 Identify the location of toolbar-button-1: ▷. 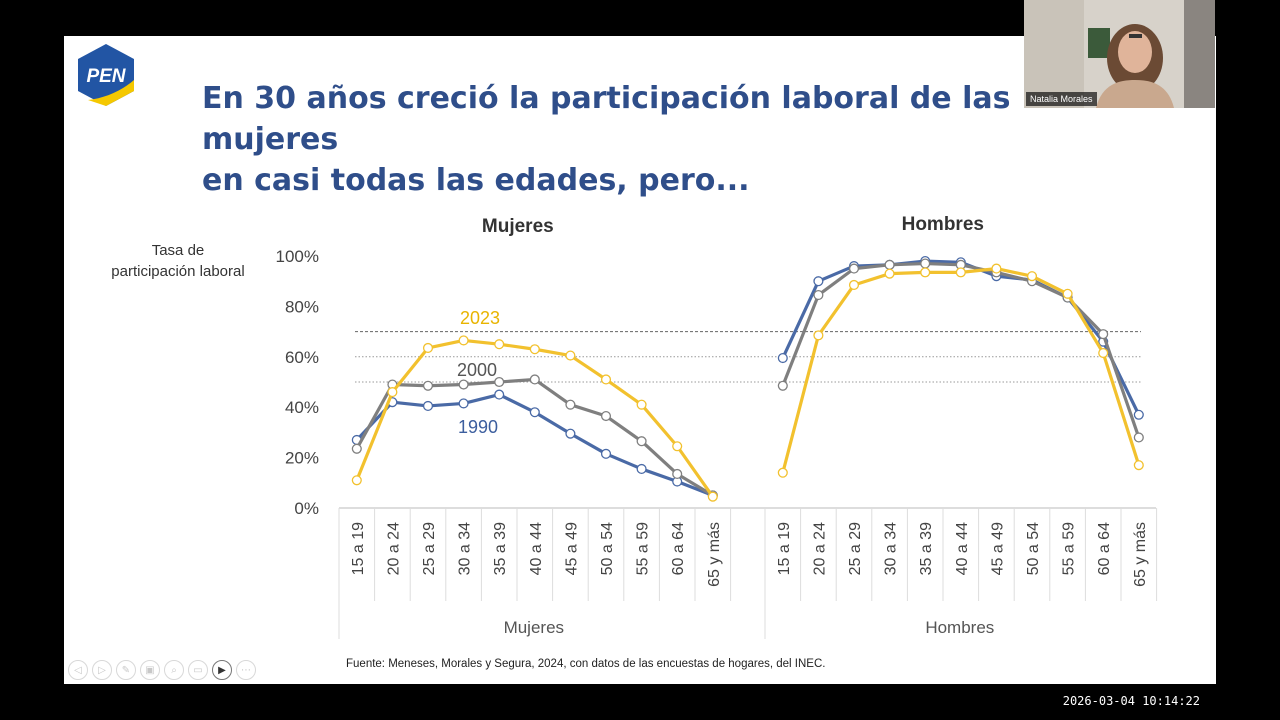
(102, 670).